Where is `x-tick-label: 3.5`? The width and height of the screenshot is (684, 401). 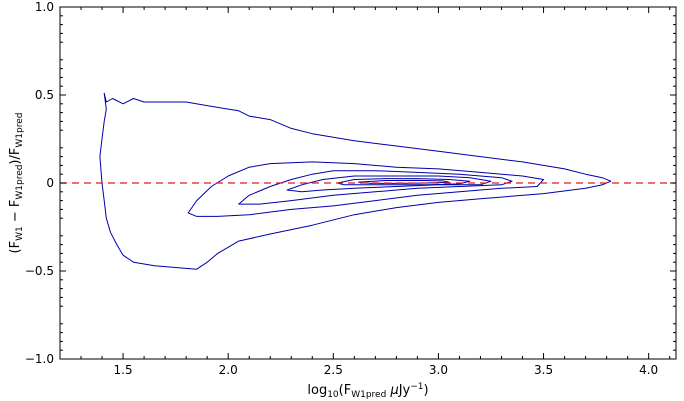
x-tick-label: 3.5 is located at coordinates (543, 370).